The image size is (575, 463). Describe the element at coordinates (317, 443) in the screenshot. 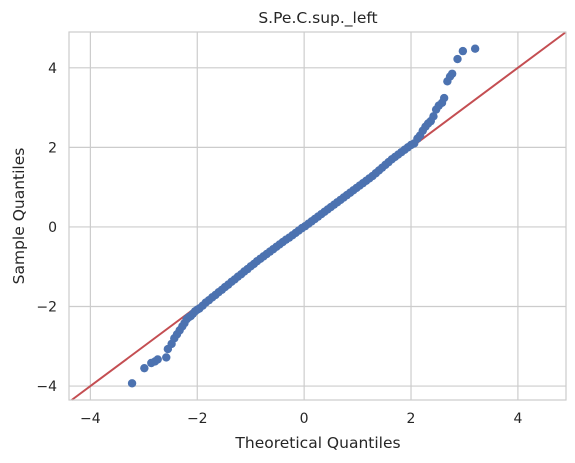

I see `x-axis-label: Theoretical Quantiles` at that location.